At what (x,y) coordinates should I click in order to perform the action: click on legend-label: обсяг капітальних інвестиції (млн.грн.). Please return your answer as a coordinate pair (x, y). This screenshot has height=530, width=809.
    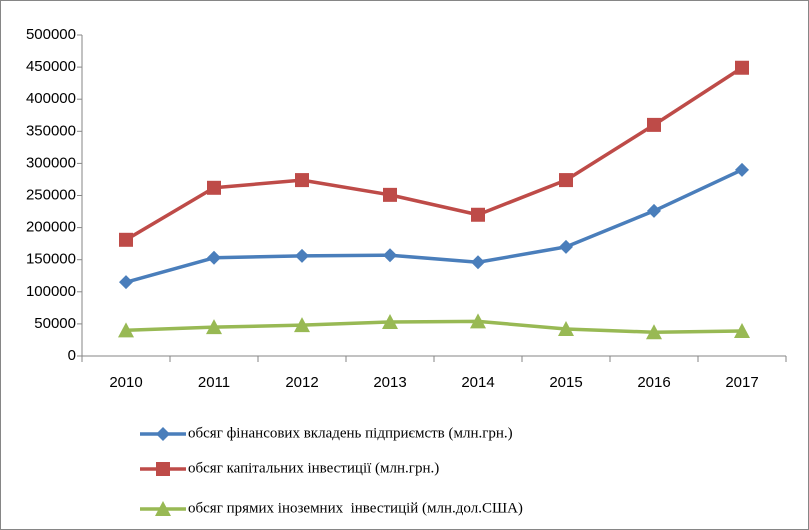
    Looking at the image, I should click on (313, 468).